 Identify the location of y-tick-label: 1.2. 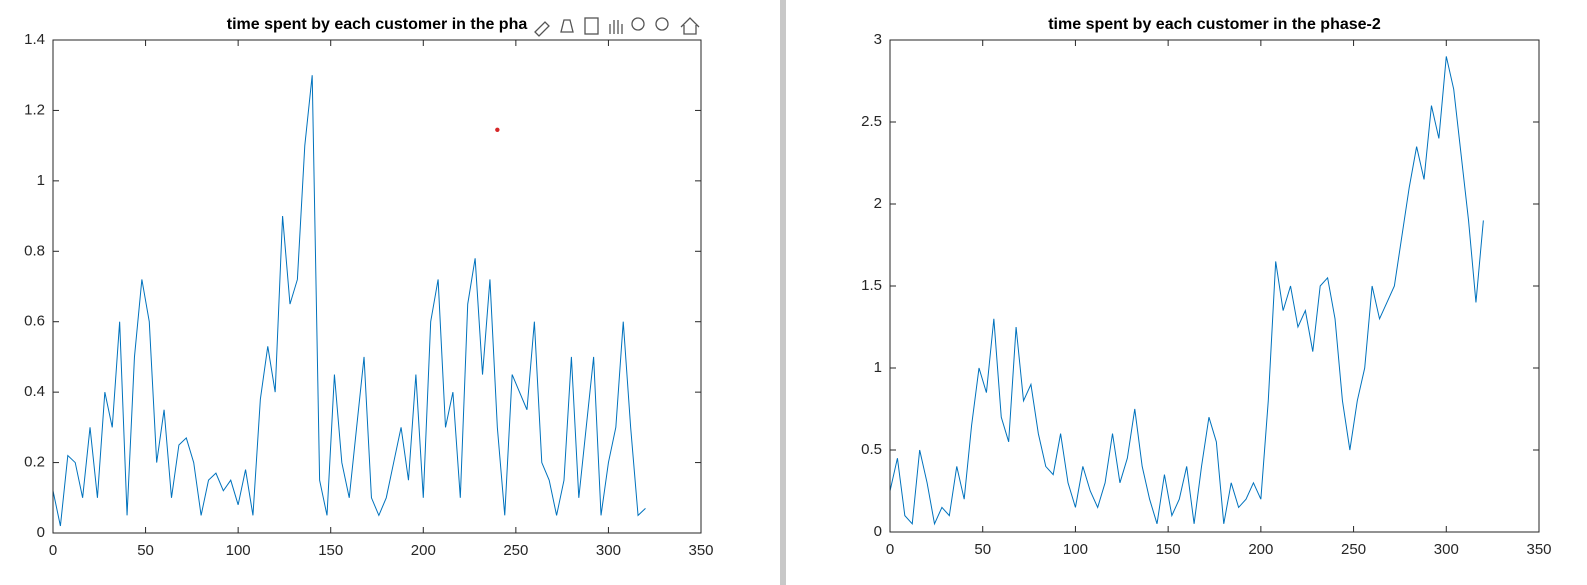
(34, 109).